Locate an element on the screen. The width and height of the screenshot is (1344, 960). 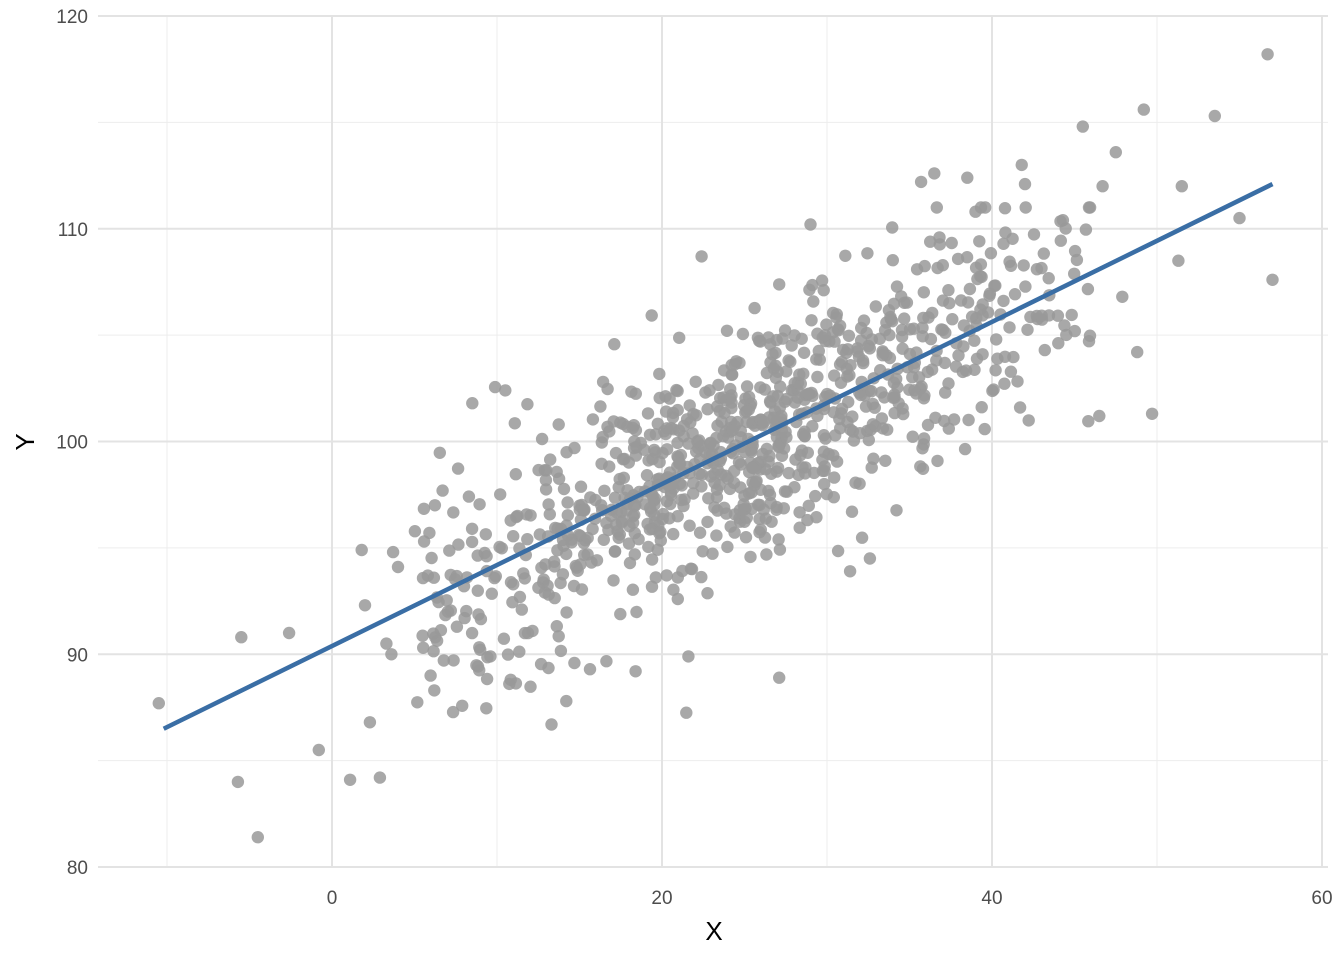
x-tick-label: 60 is located at coordinates (1321, 898).